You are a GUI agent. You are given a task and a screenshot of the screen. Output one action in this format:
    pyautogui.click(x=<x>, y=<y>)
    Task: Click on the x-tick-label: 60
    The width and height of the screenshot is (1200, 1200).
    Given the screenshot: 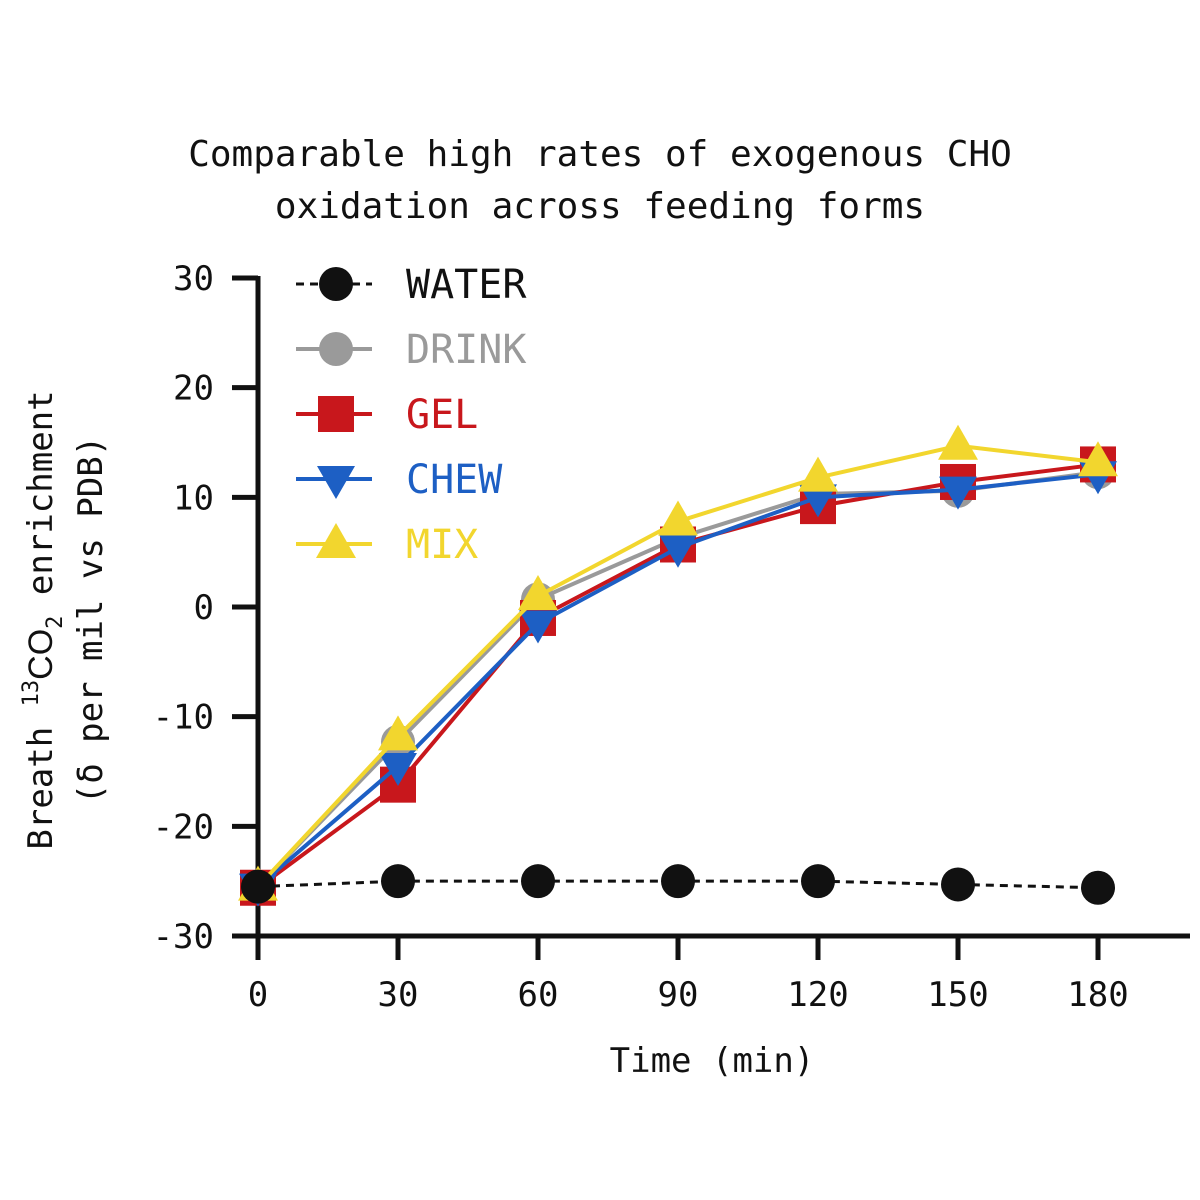 What is the action you would take?
    pyautogui.click(x=538, y=995)
    